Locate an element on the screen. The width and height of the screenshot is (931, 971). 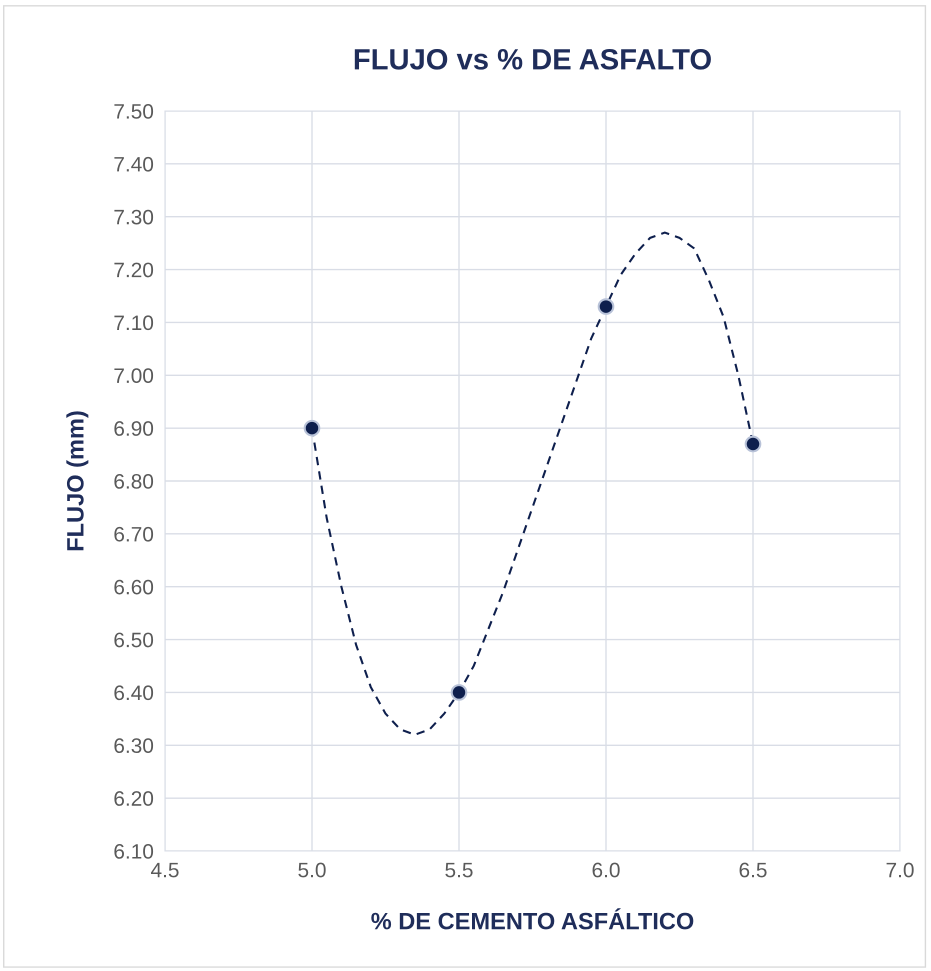
x-tick-label: 6.0 is located at coordinates (606, 870).